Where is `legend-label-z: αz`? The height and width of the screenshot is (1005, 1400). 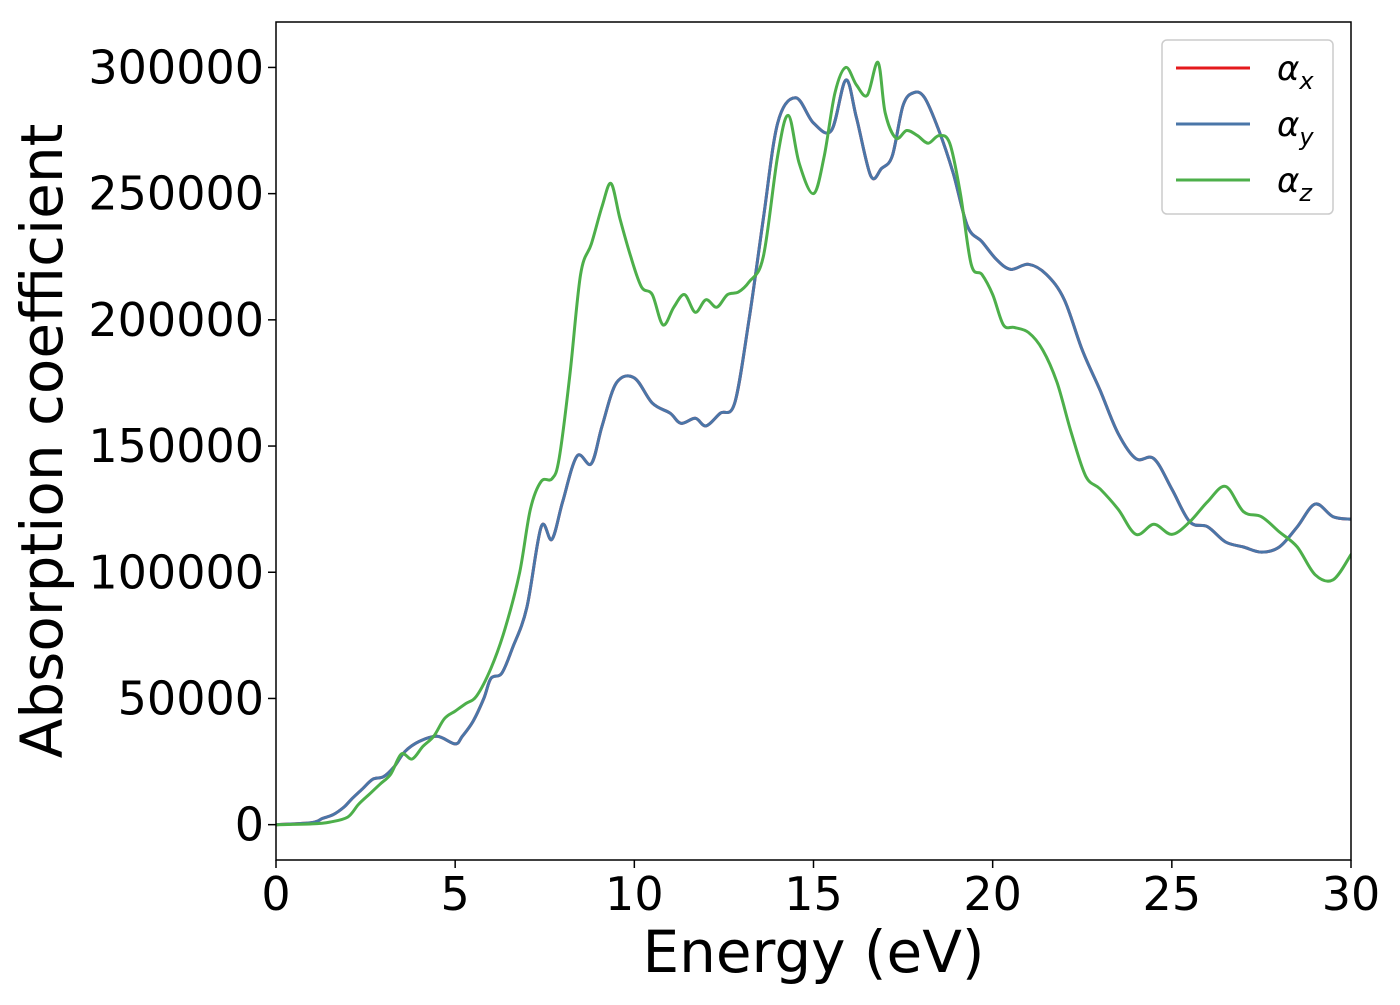 legend-label-z: αz is located at coordinates (1295, 184).